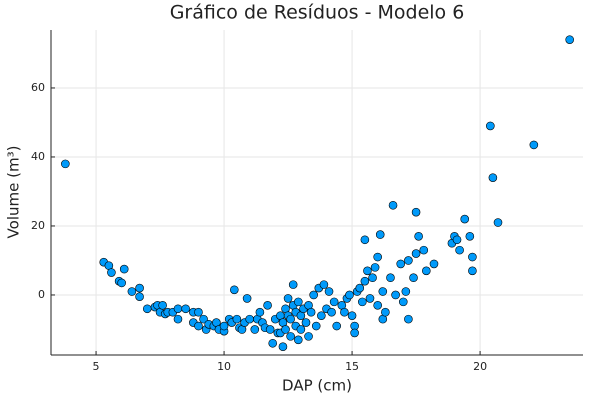  I want to click on y-tick-label: 0, so click(41, 294).